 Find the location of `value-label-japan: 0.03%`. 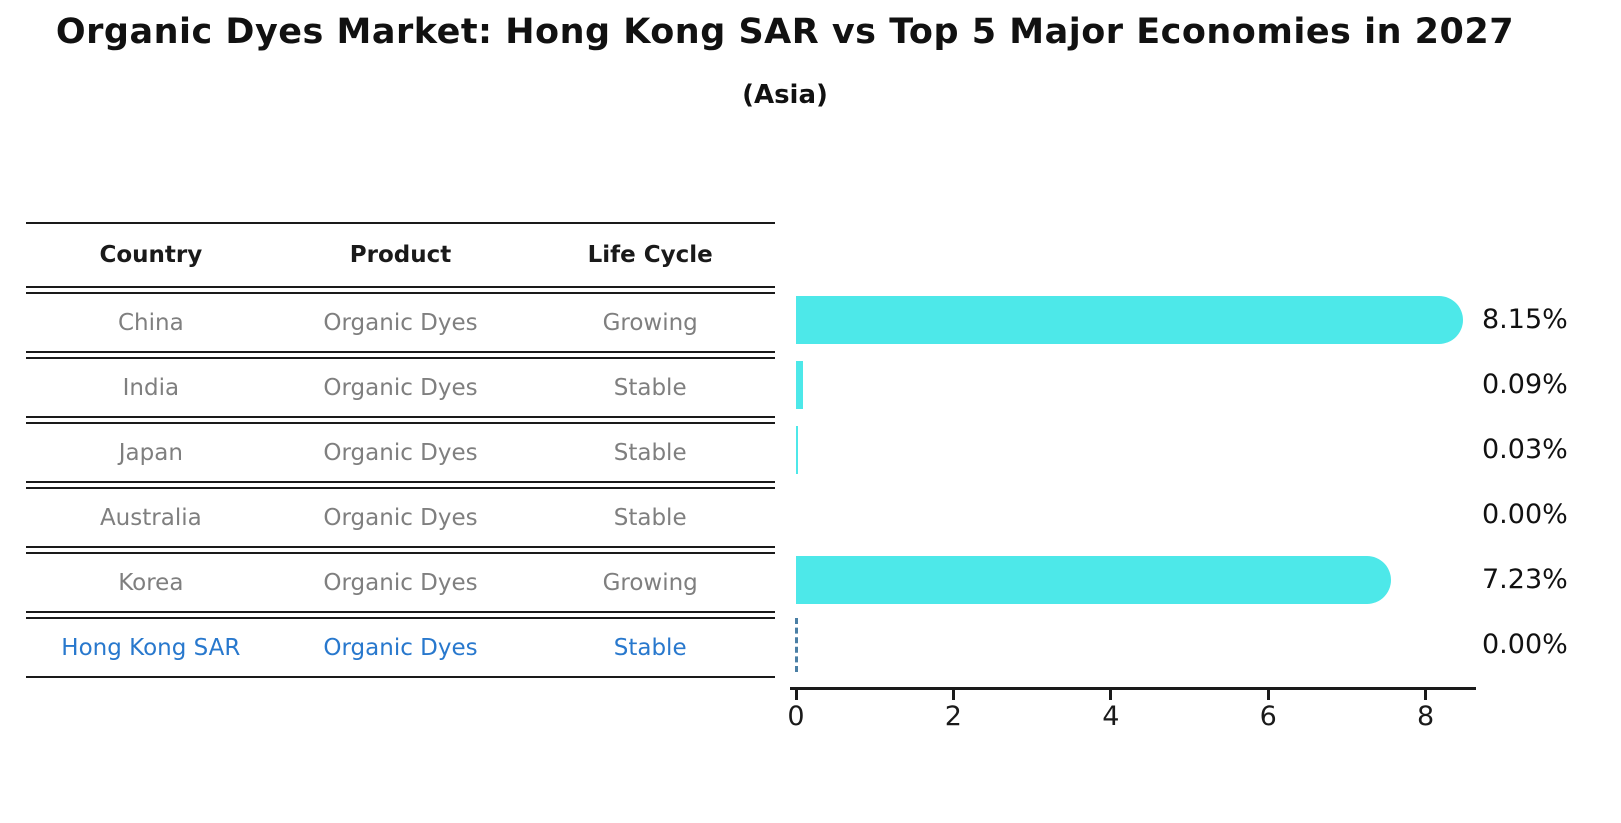

value-label-japan: 0.03% is located at coordinates (1525, 449).